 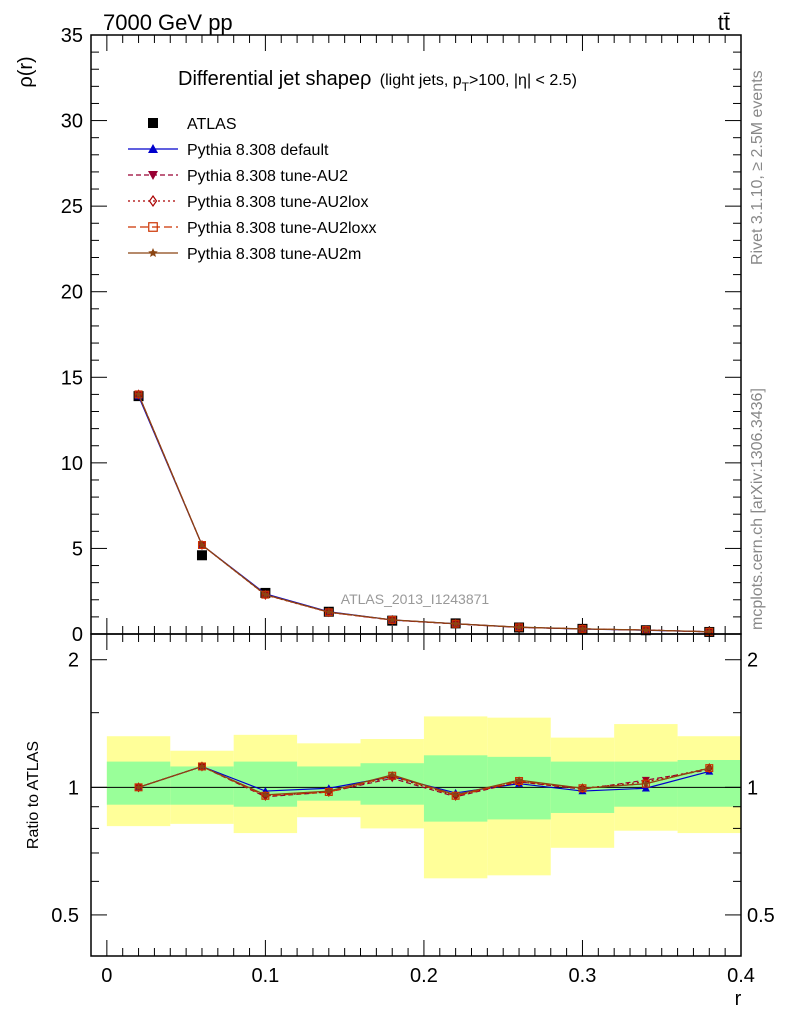 What do you see at coordinates (267, 176) in the screenshot?
I see `legend-label: Pythia 8.308 tune-AU2` at bounding box center [267, 176].